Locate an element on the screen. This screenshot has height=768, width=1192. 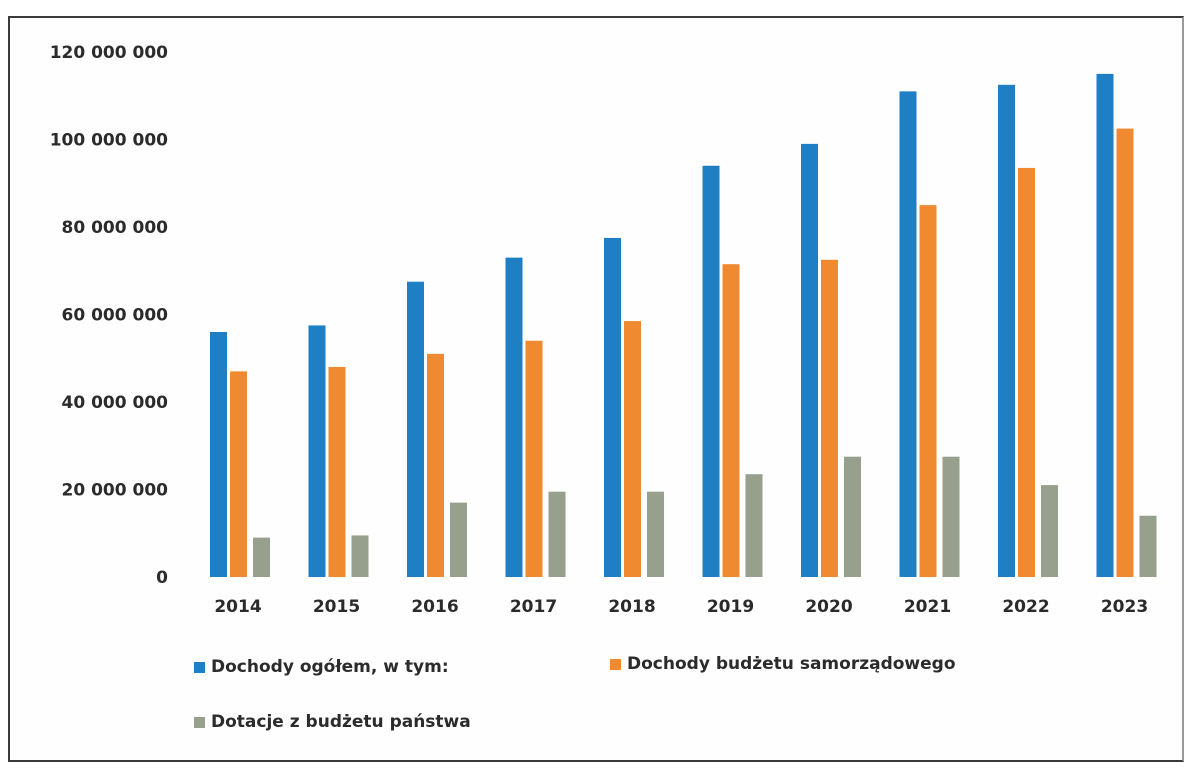
legend-swatch-state-subsidies is located at coordinates (199, 722).